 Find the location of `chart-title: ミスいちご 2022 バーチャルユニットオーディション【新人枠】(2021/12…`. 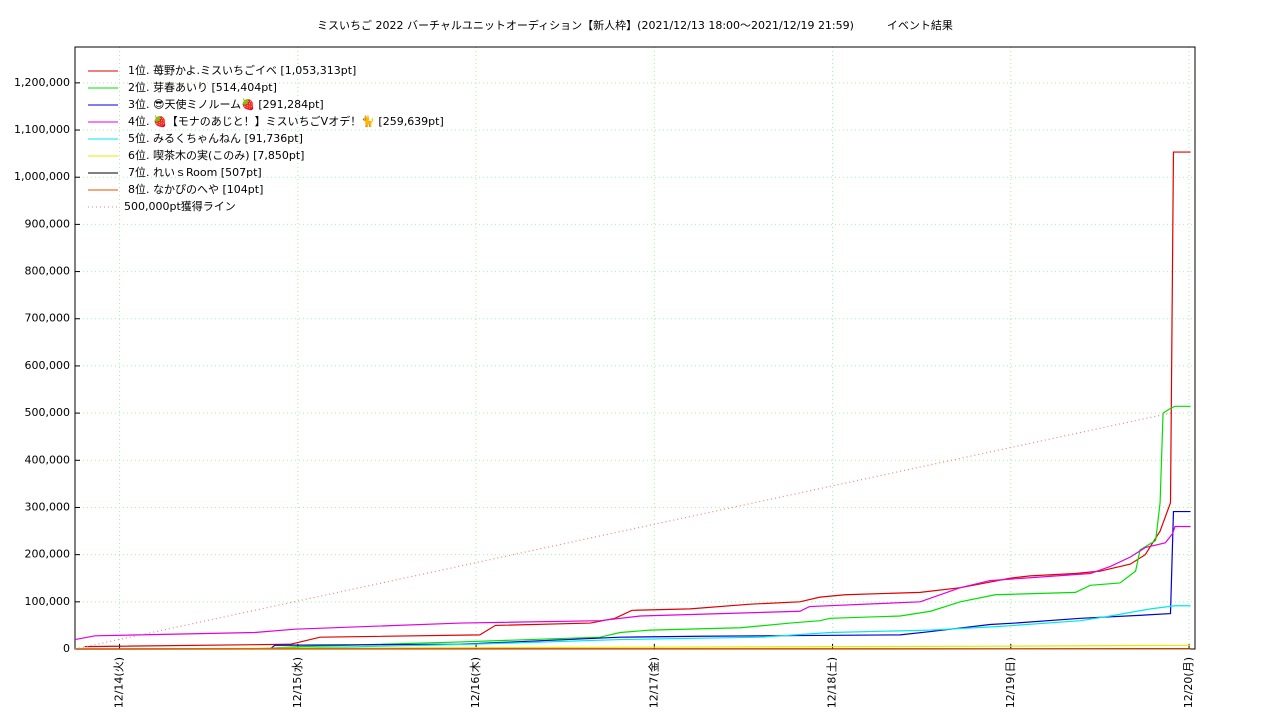

chart-title: ミスいちご 2022 バーチャルユニットオーディション【新人枠】(2021/12… is located at coordinates (635, 25).